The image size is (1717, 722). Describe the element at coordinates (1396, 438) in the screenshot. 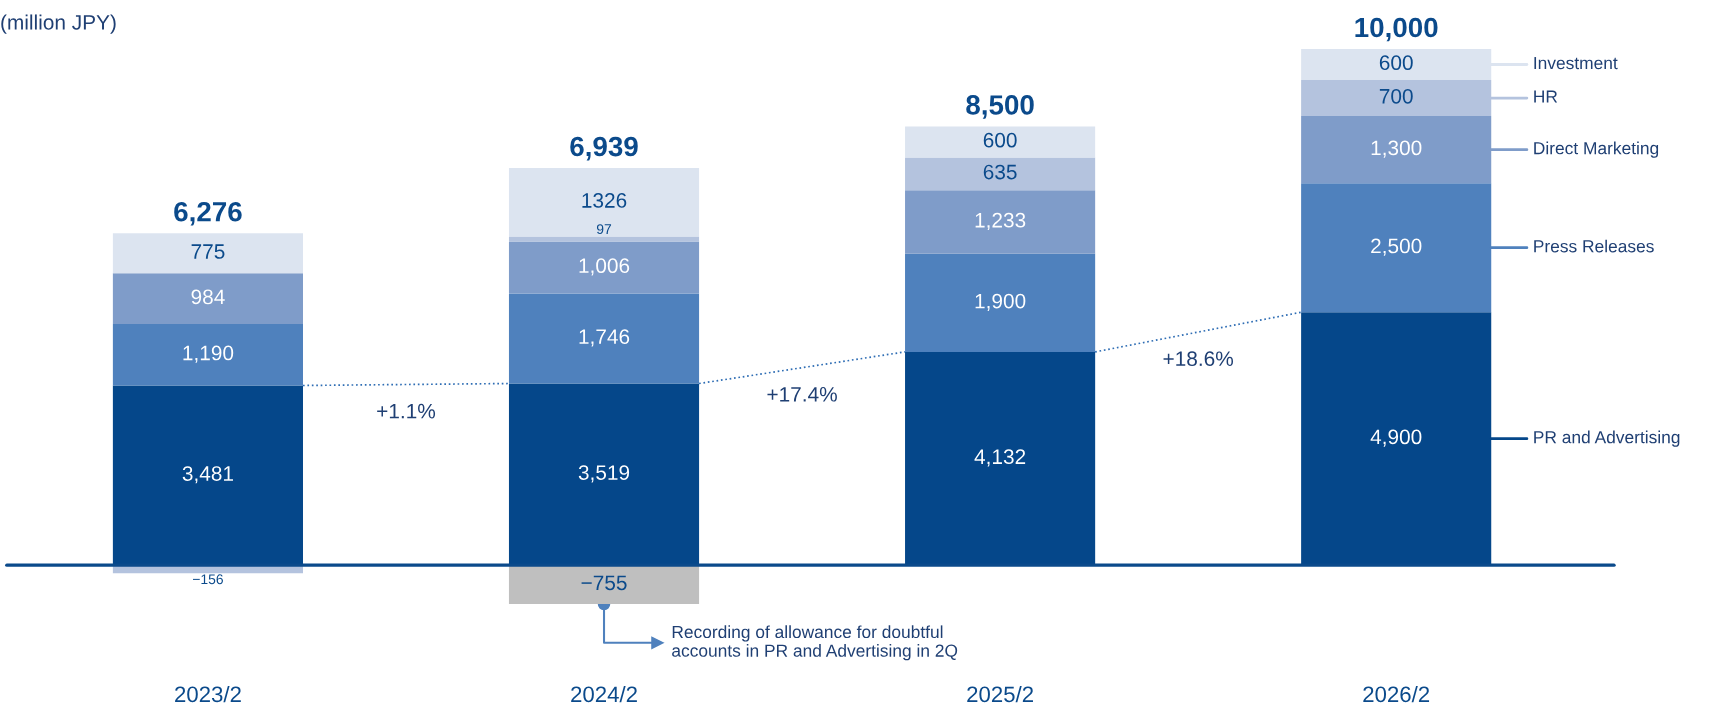

I see `data-label: 4,900` at that location.